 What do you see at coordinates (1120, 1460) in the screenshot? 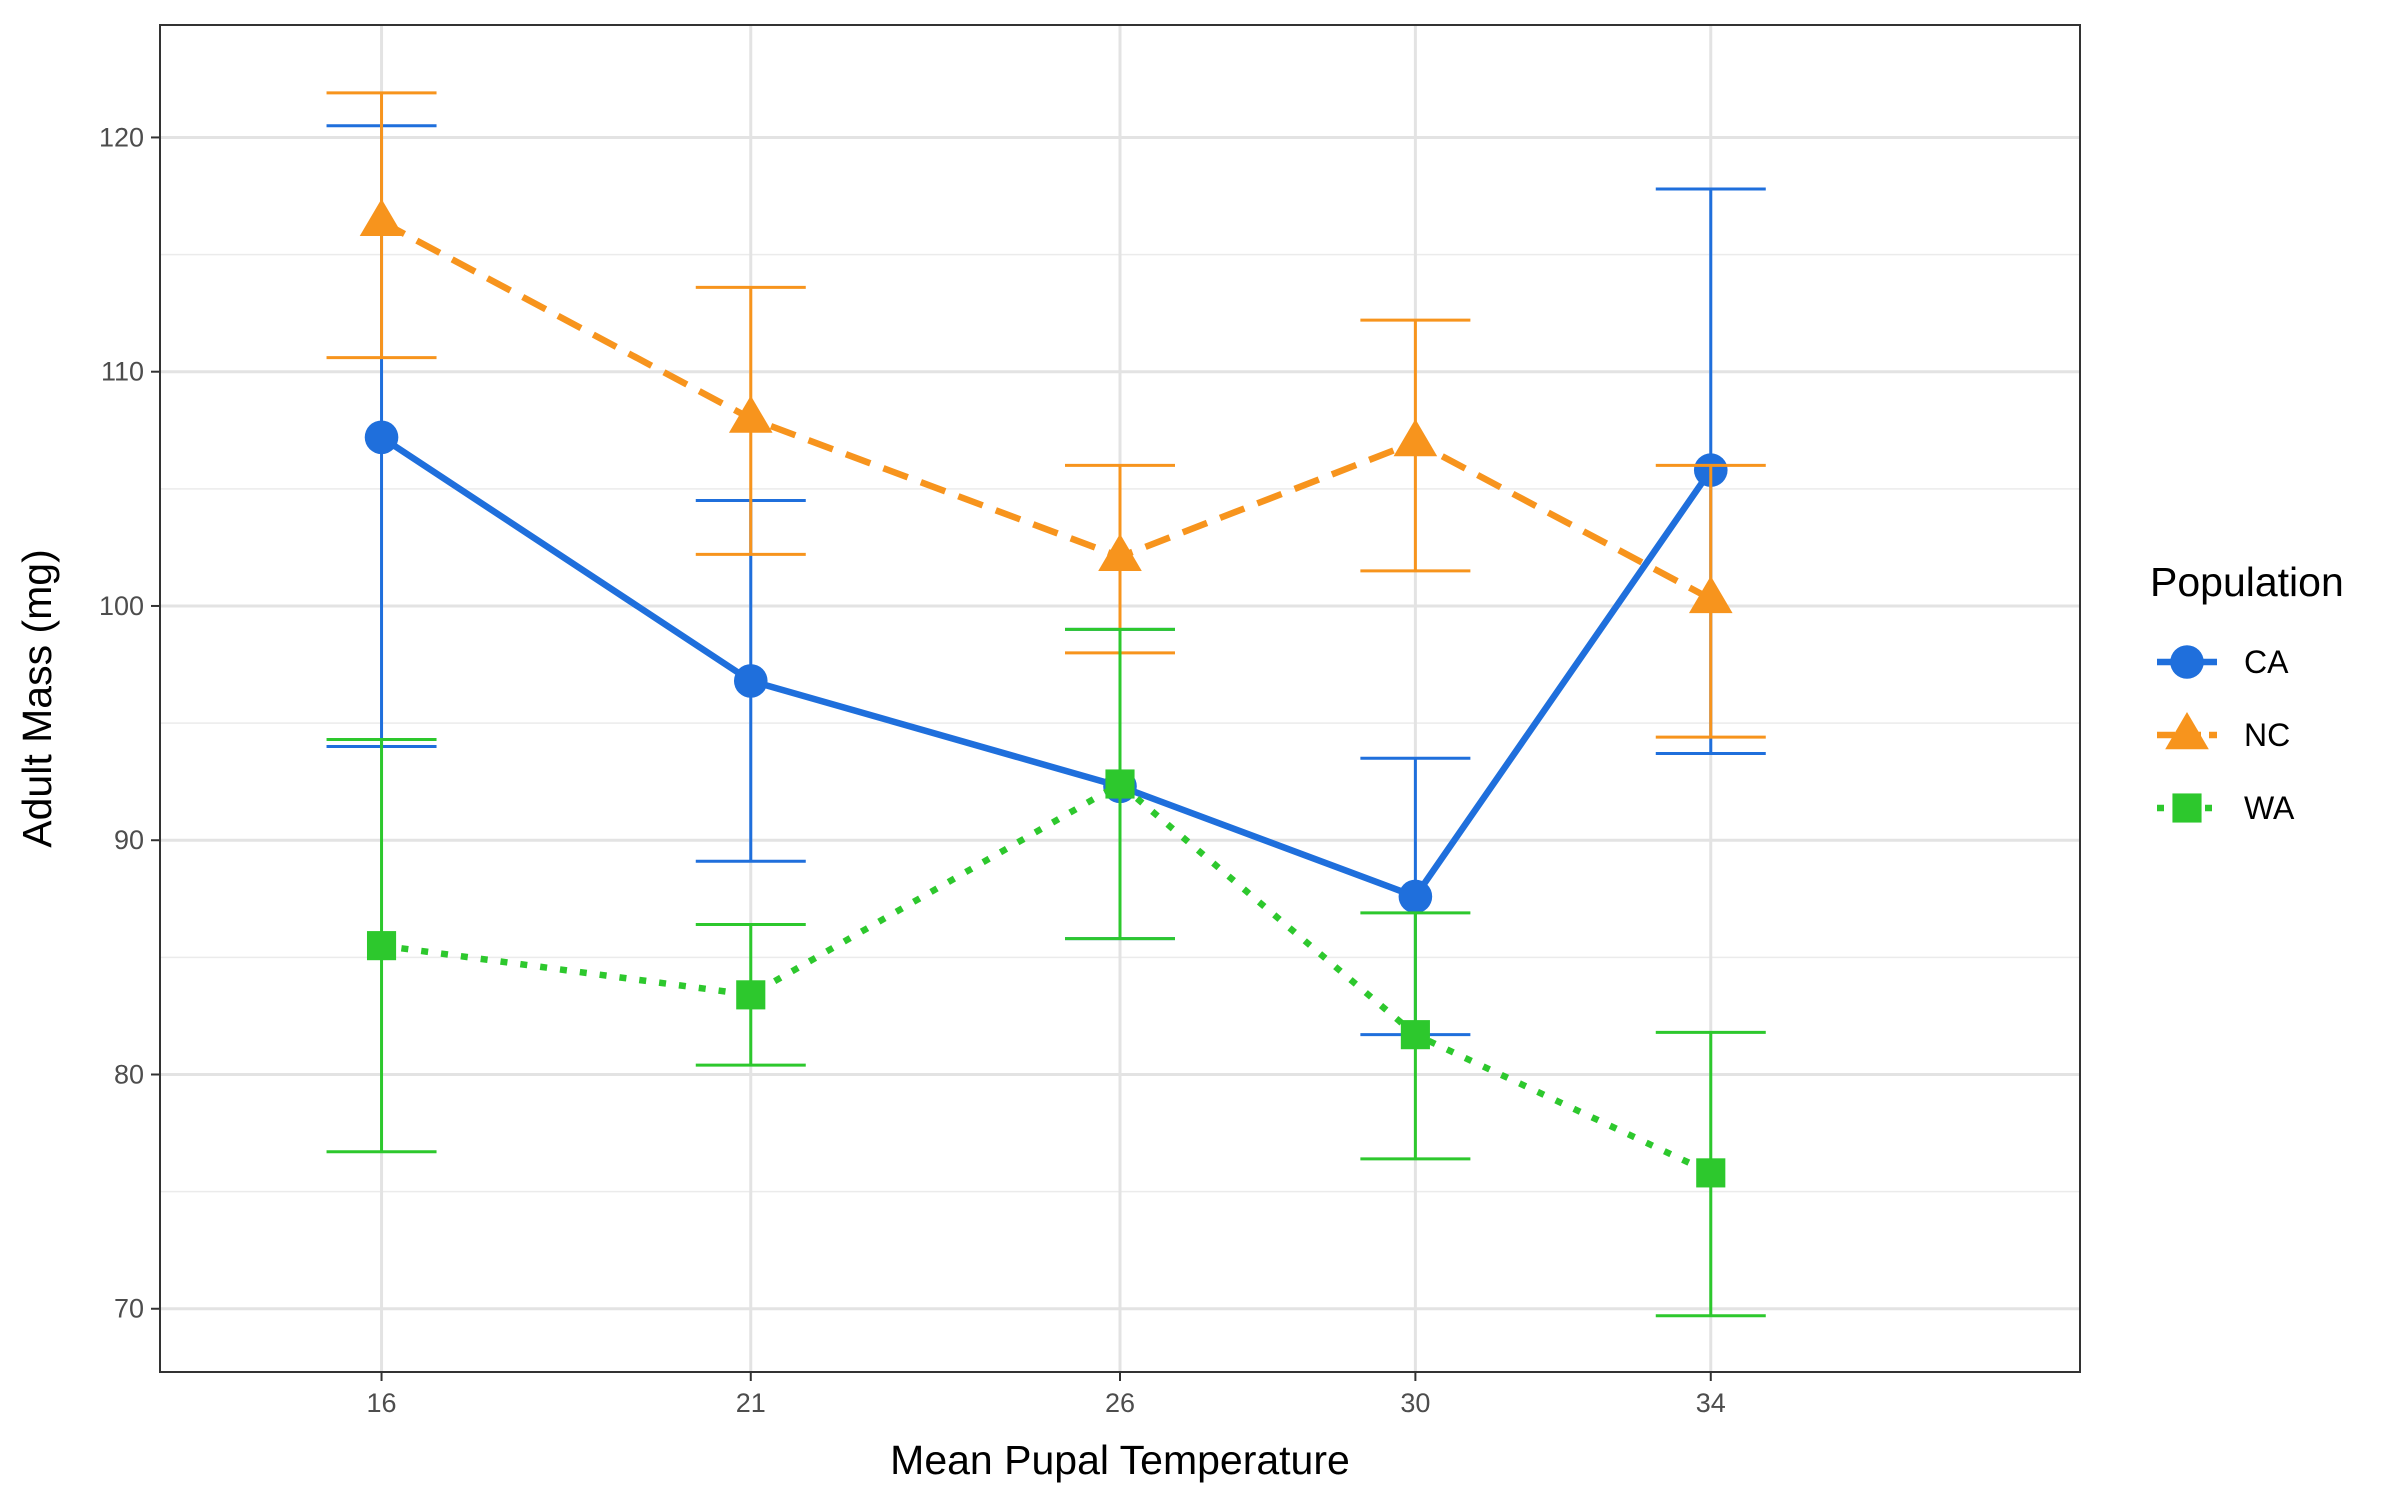
I see `x-axis-title: Mean Pupal Temperature` at bounding box center [1120, 1460].